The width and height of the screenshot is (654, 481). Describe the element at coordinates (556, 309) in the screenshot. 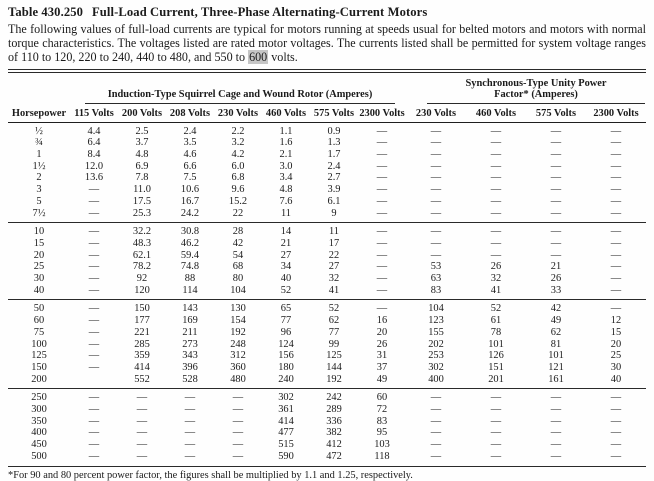

I see `amperes-cell: 42` at that location.